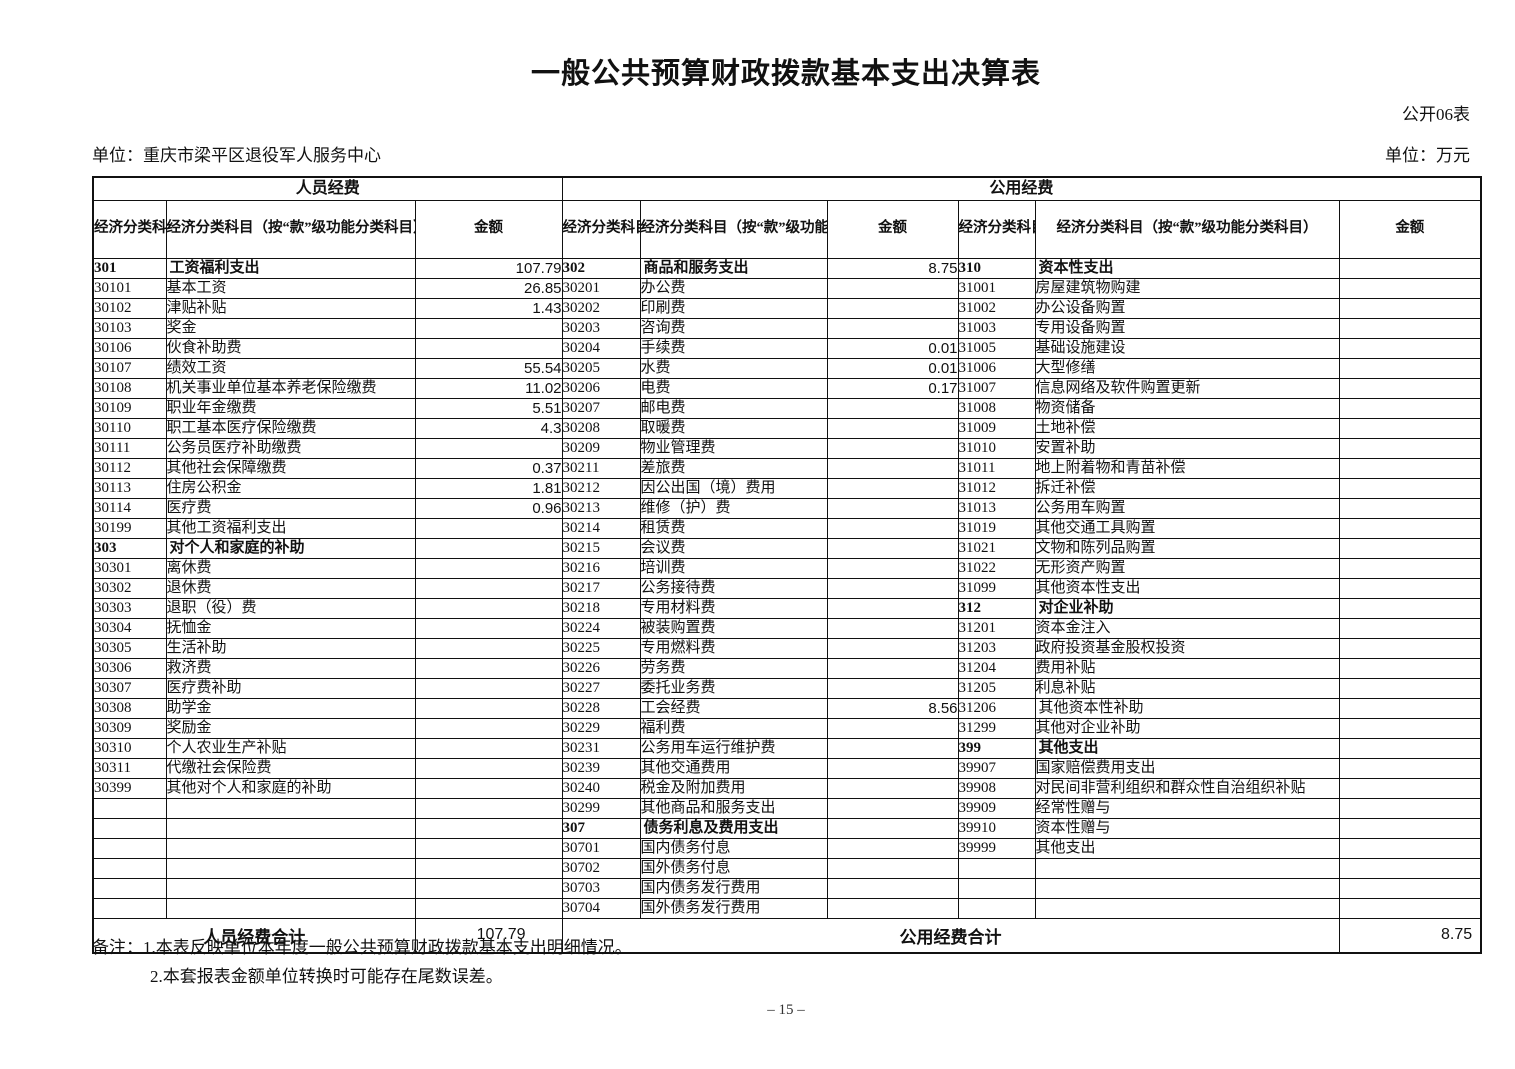 The width and height of the screenshot is (1515, 1069). What do you see at coordinates (290, 668) in the screenshot?
I see `subject-cell: 救济费` at bounding box center [290, 668].